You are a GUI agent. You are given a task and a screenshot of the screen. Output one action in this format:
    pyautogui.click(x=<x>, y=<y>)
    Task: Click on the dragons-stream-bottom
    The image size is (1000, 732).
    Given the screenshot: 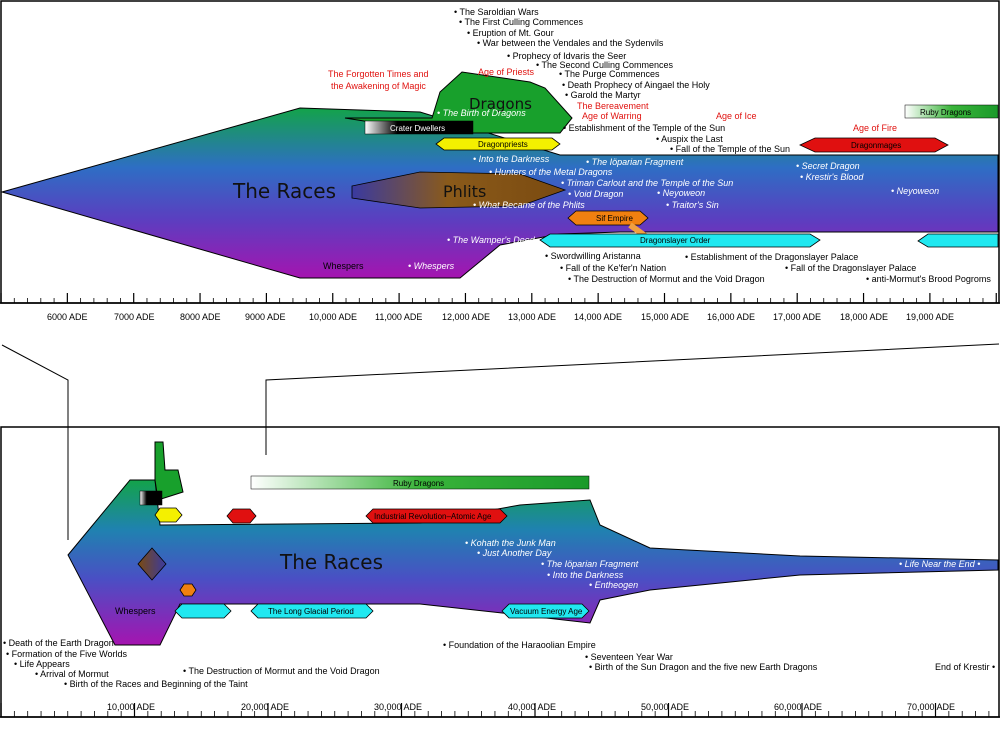 What is the action you would take?
    pyautogui.click(x=169, y=471)
    